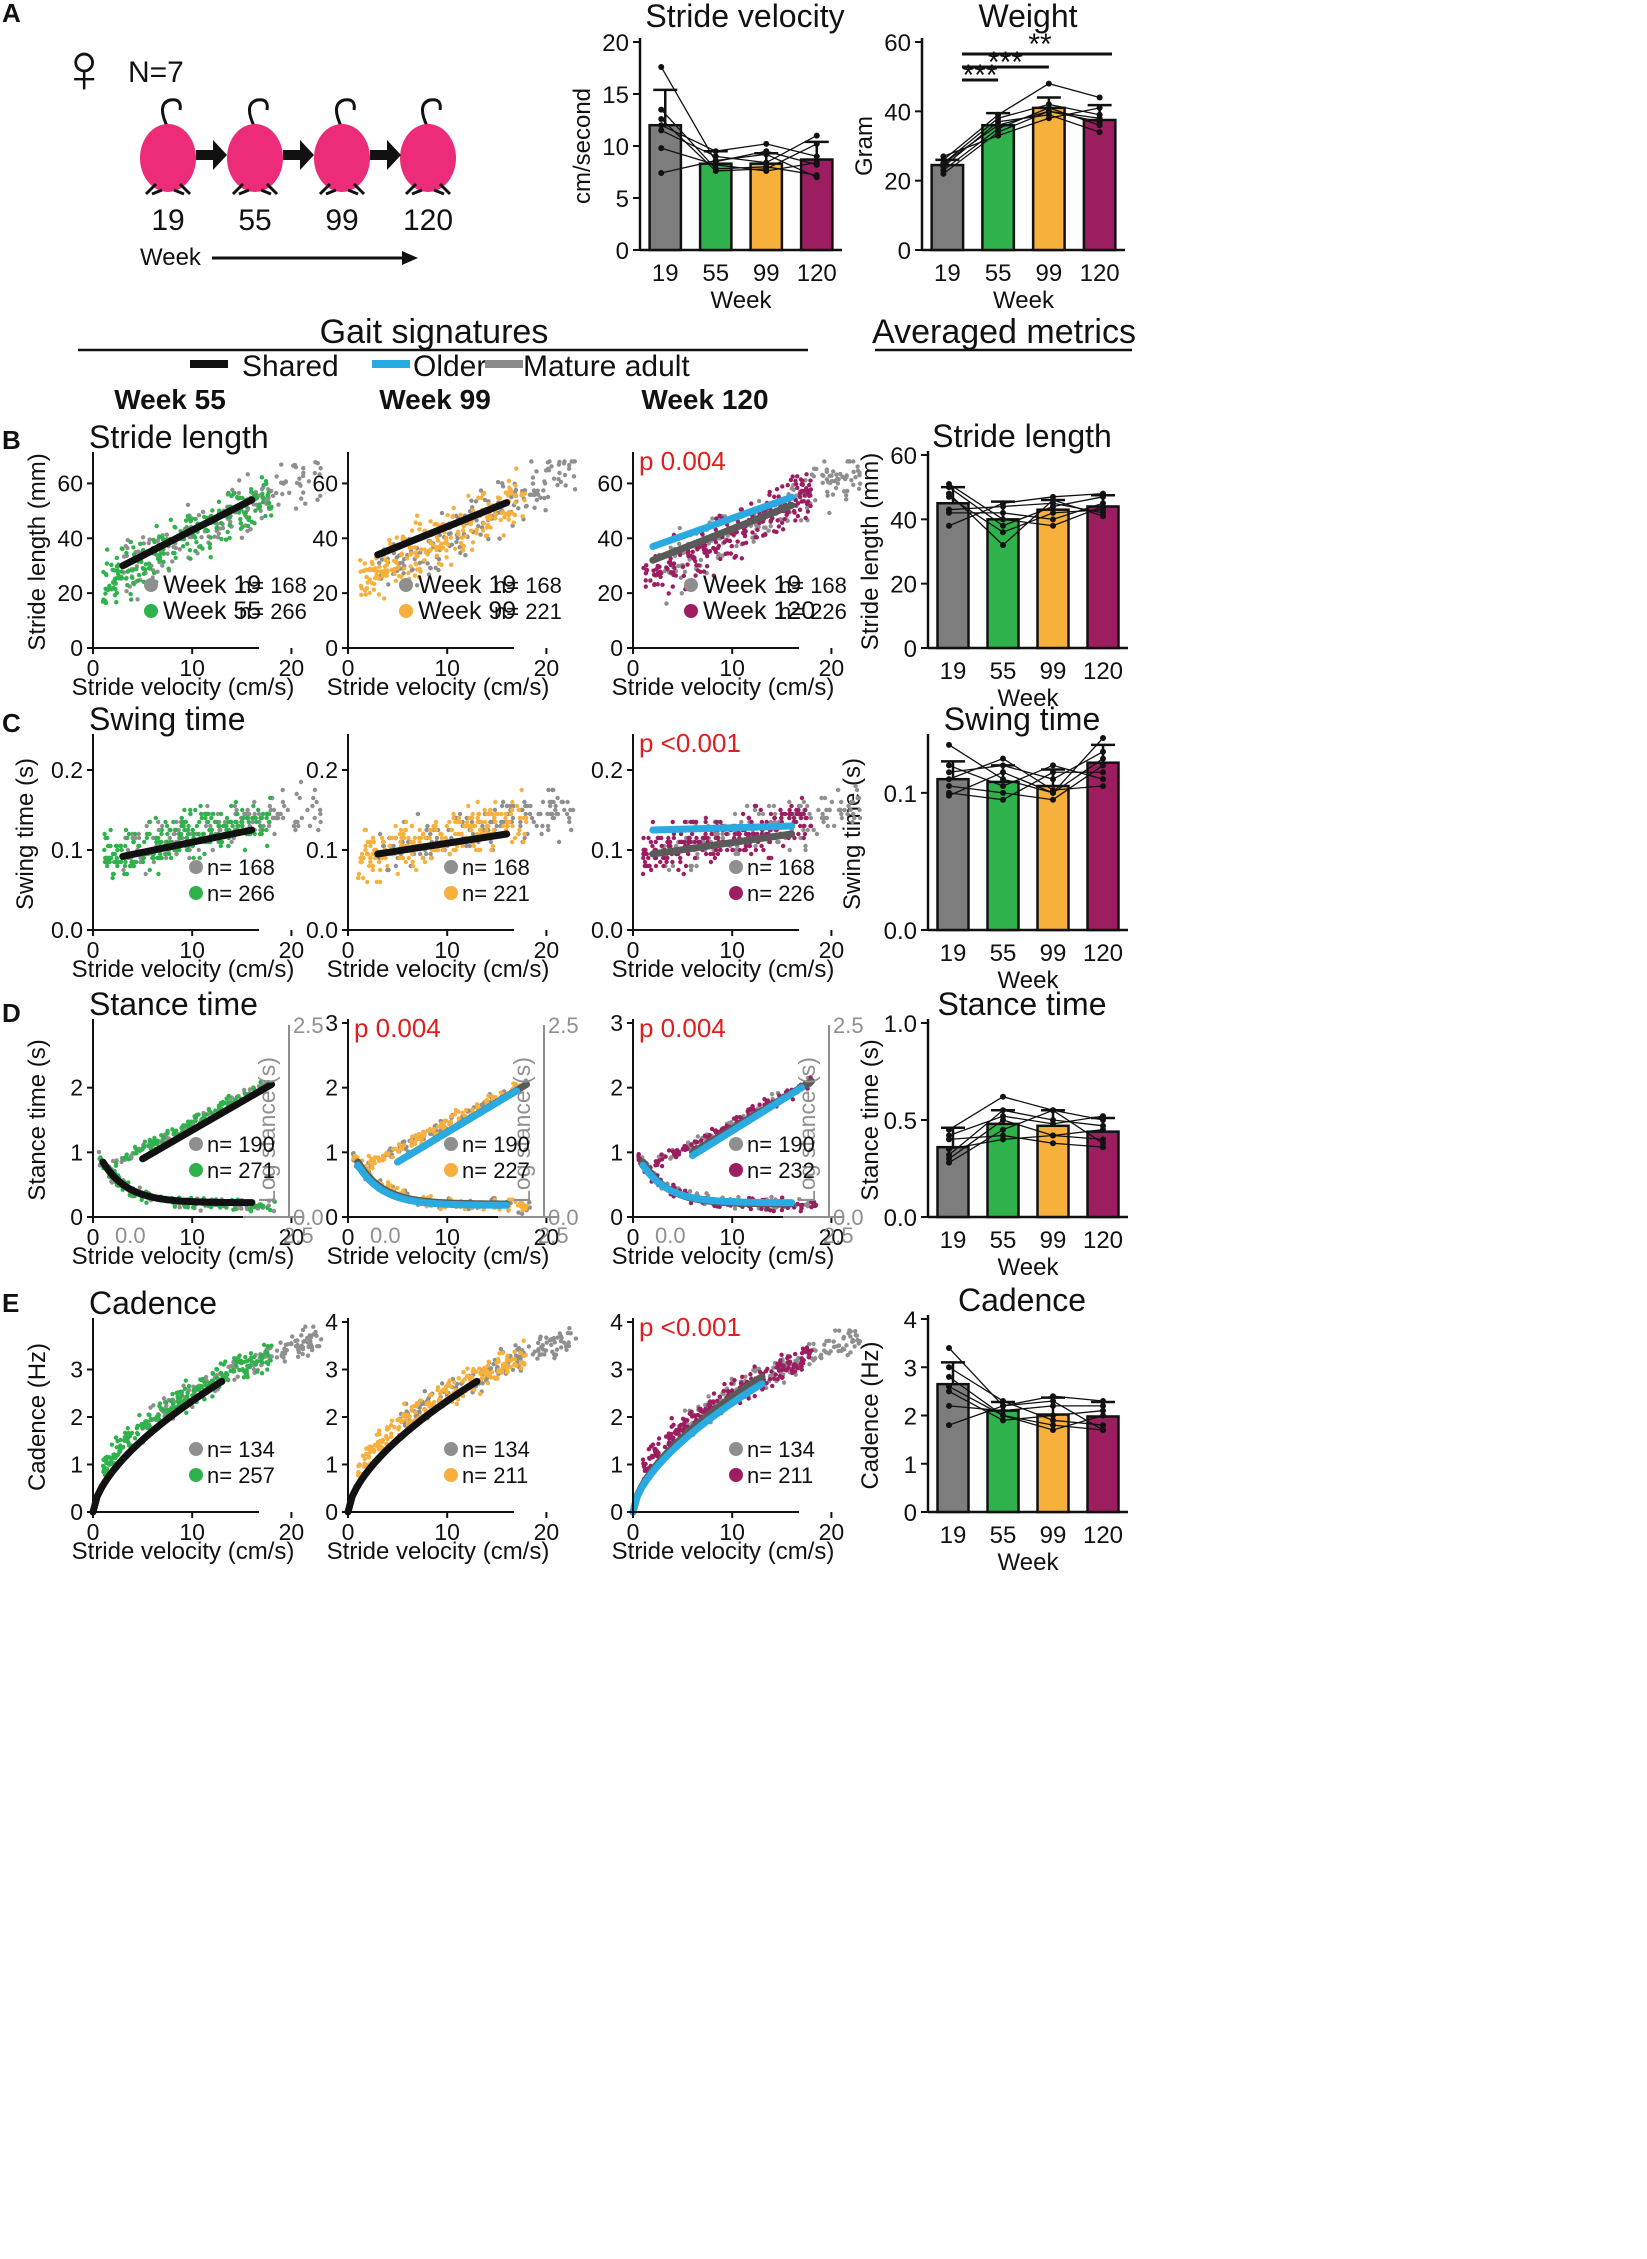 The image size is (1647, 2259). Describe the element at coordinates (442, 529) in the screenshot. I see `fit-line-black` at that location.